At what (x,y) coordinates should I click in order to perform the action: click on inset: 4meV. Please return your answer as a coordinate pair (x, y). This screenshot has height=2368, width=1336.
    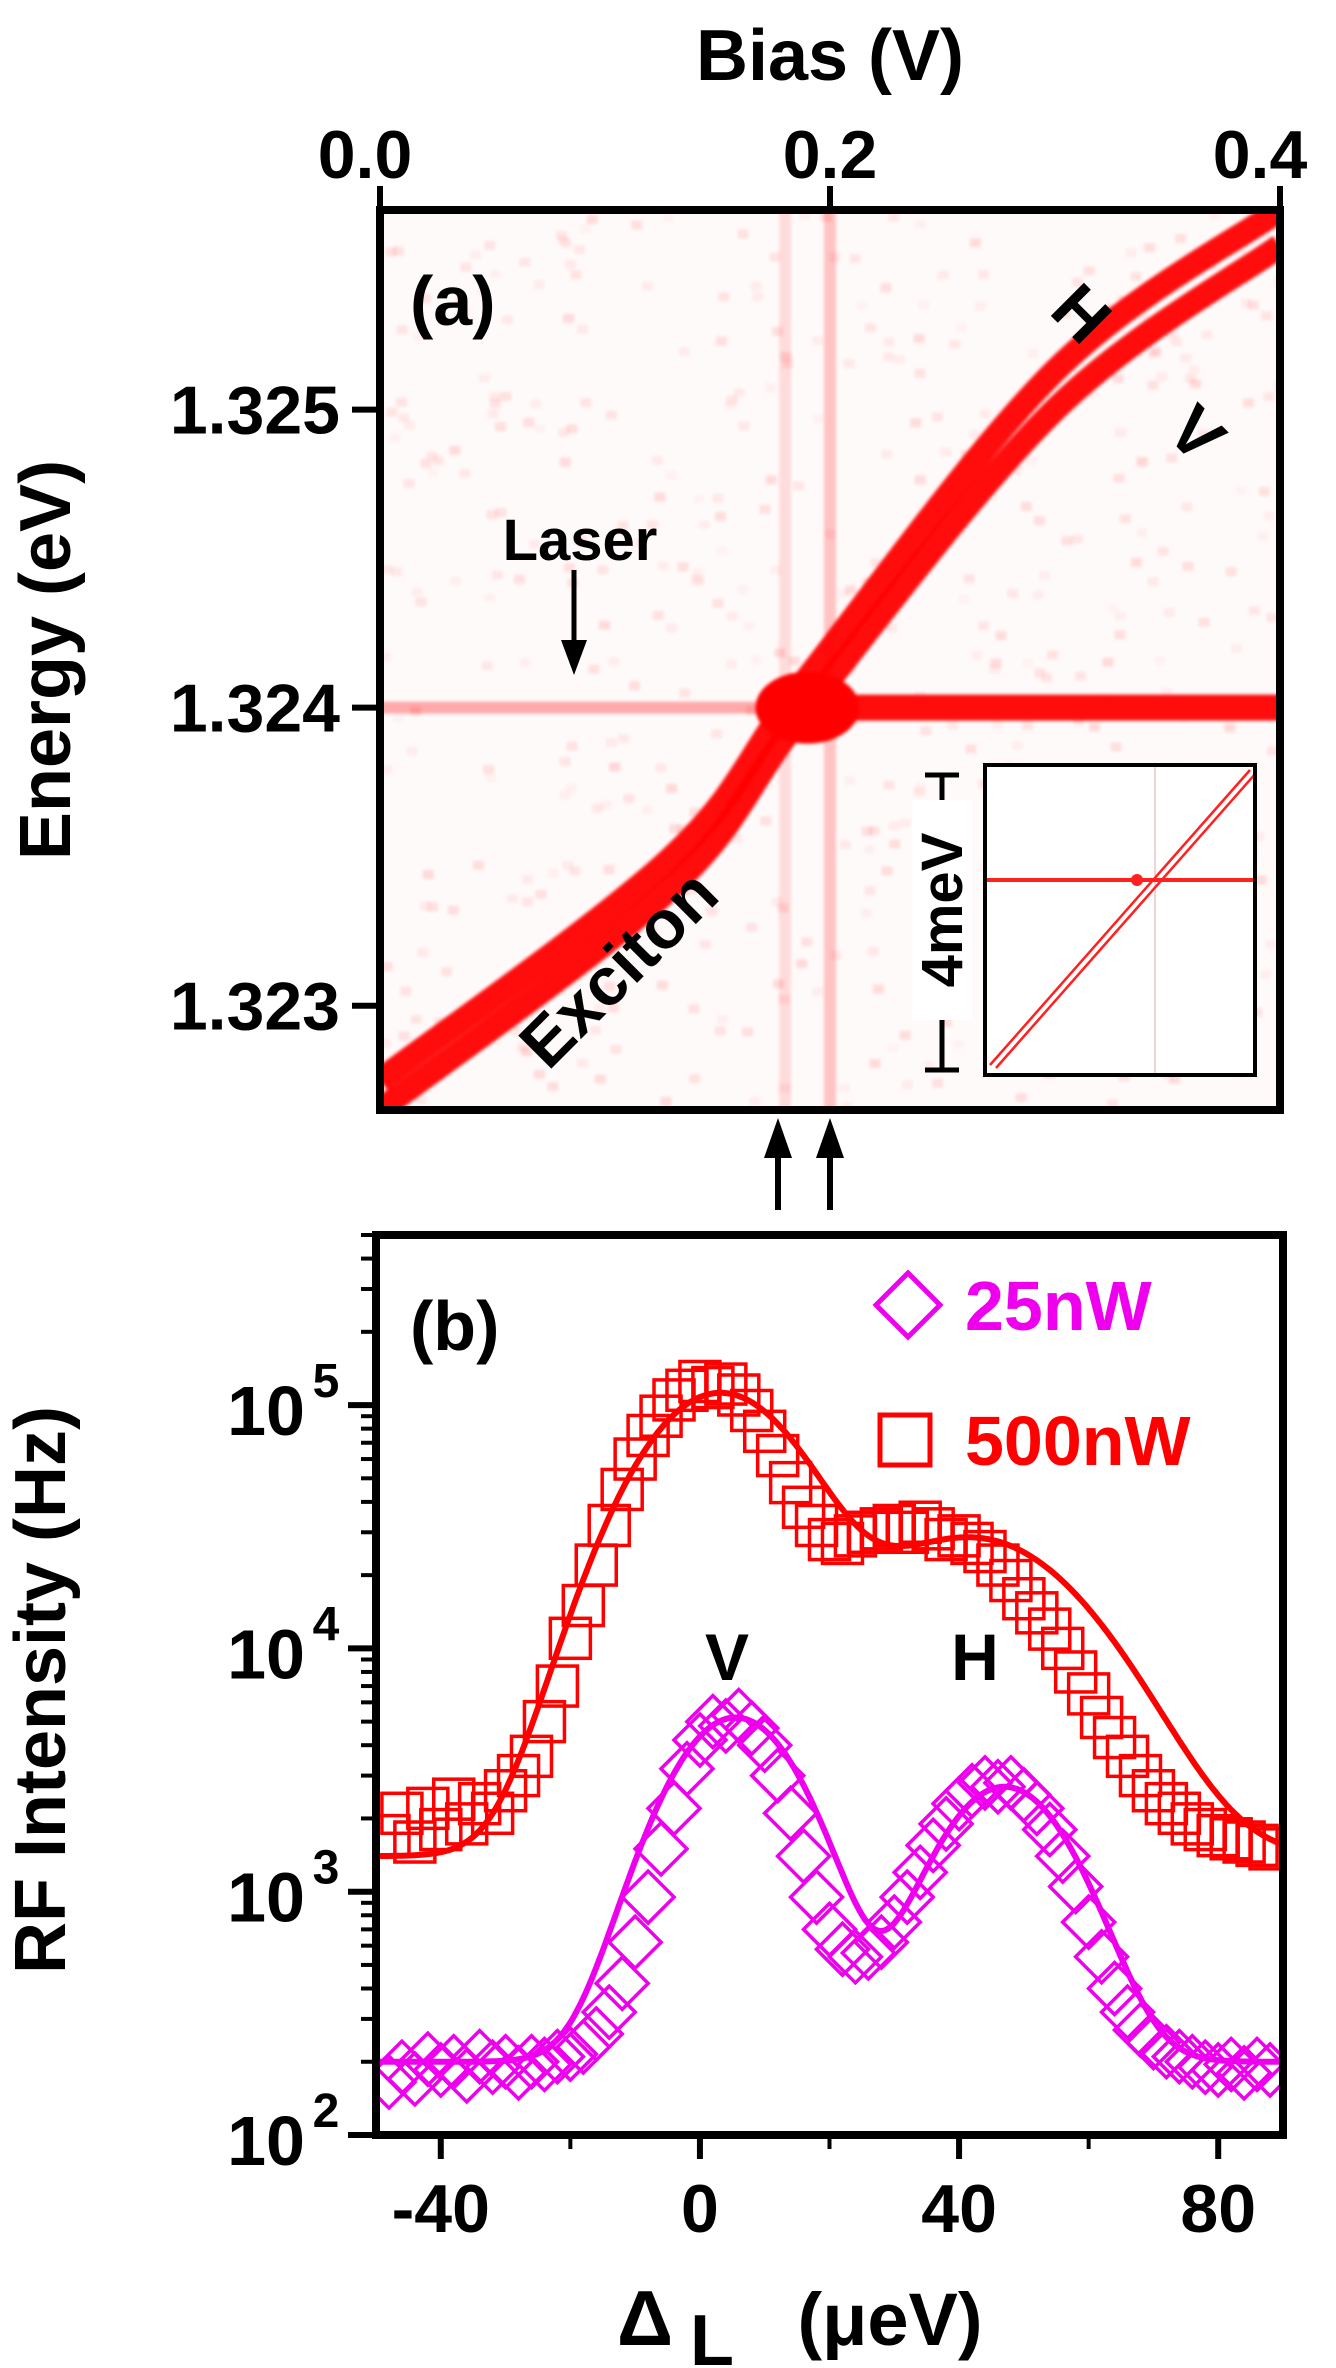
    Looking at the image, I should click on (1083, 920).